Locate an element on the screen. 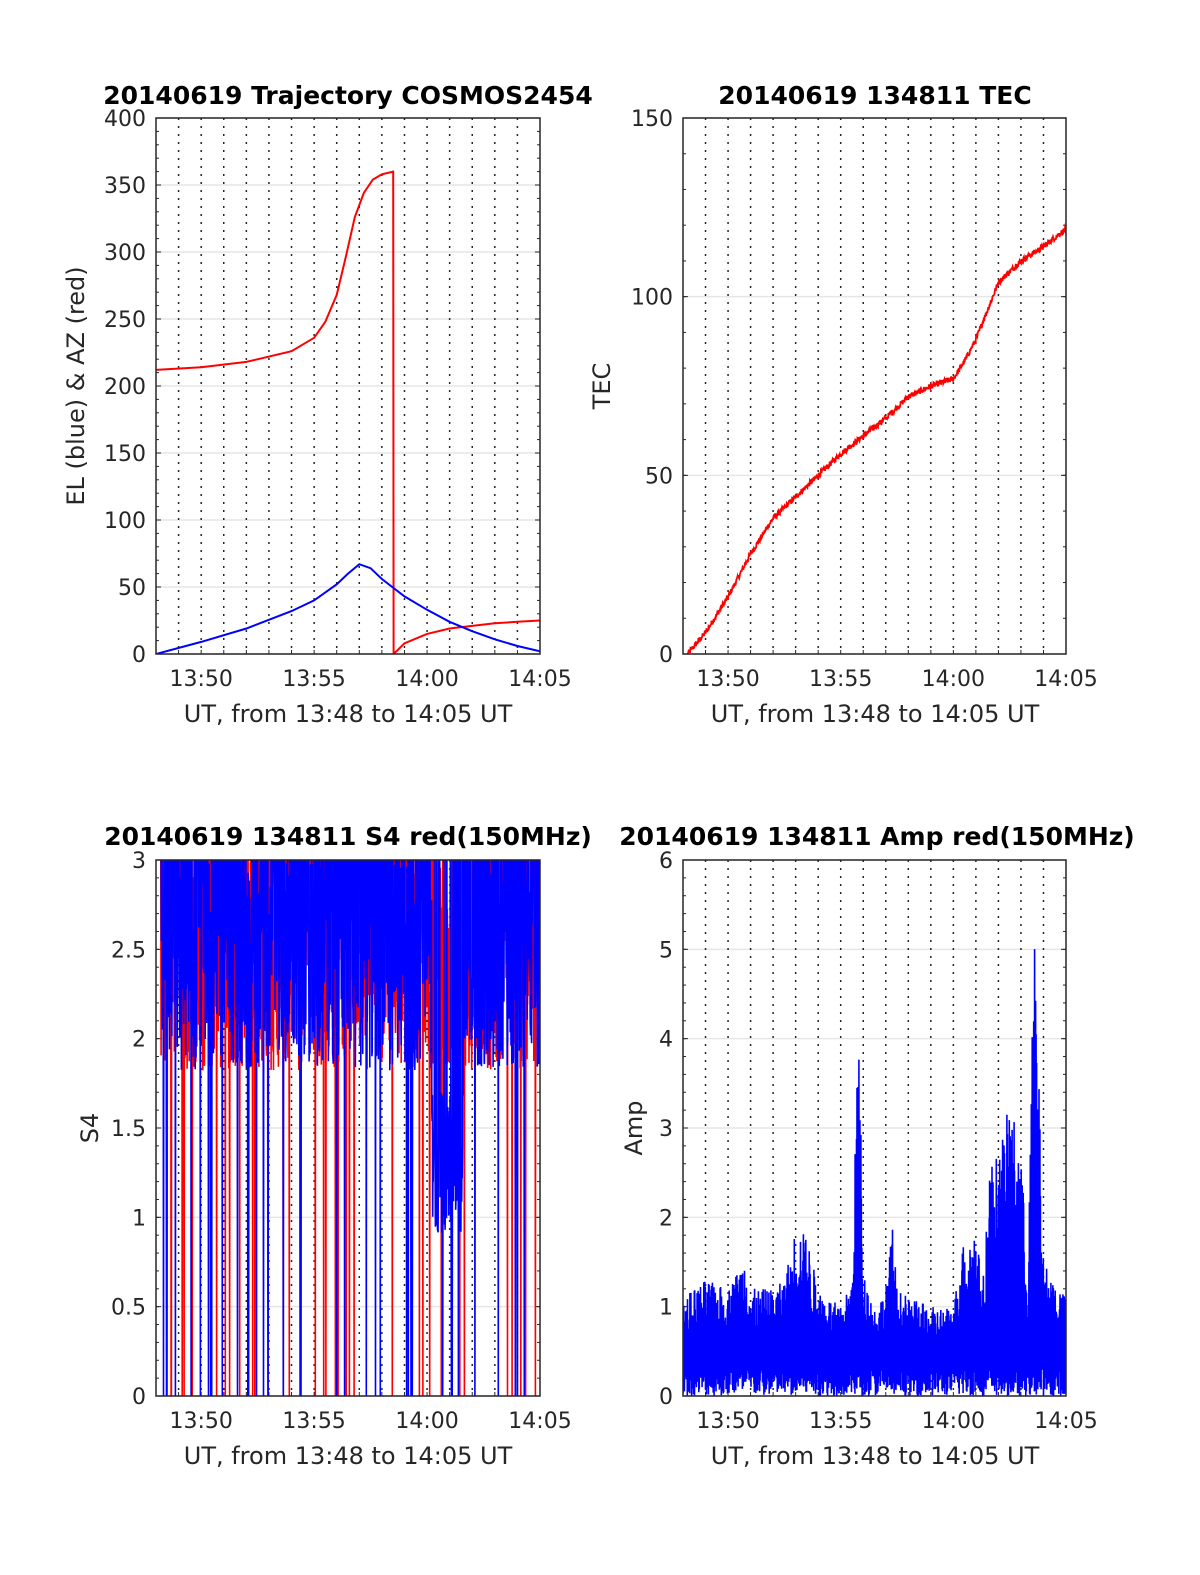  y-tick-labels: 0 1 2 3 4 5 6 is located at coordinates (666, 1129).